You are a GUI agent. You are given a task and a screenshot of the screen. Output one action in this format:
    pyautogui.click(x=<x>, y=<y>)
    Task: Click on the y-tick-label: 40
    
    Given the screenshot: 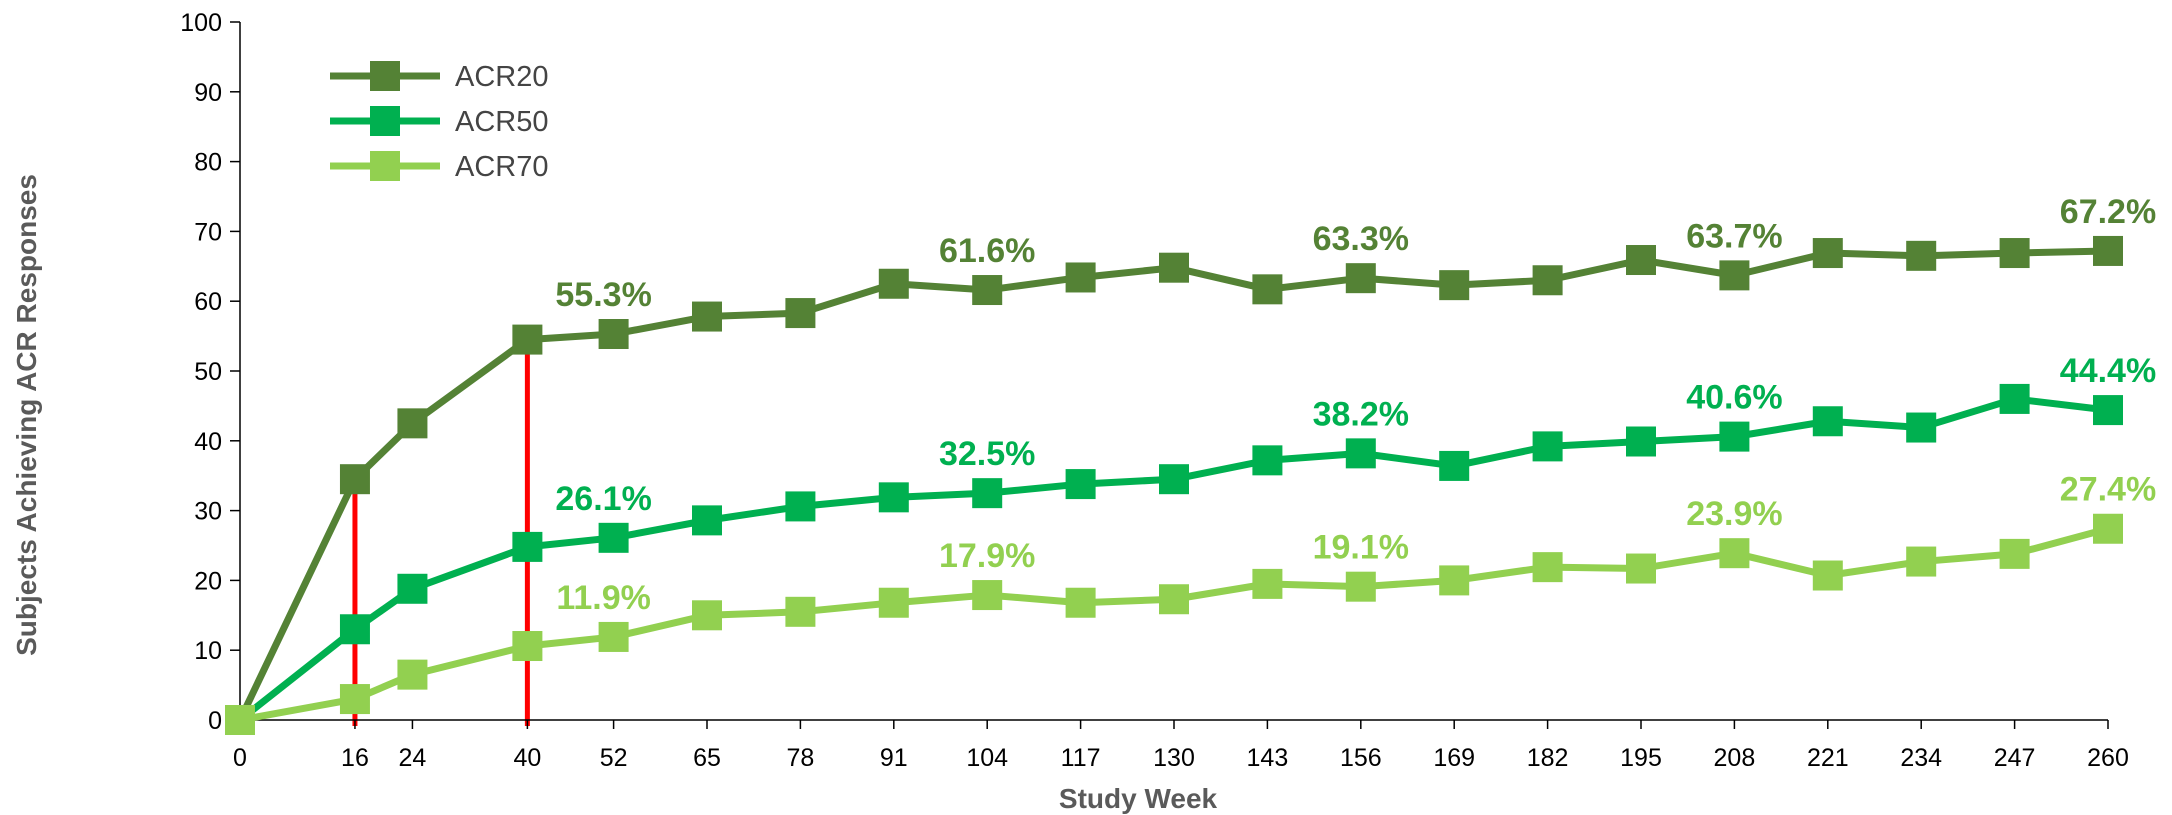 What is the action you would take?
    pyautogui.click(x=208, y=442)
    